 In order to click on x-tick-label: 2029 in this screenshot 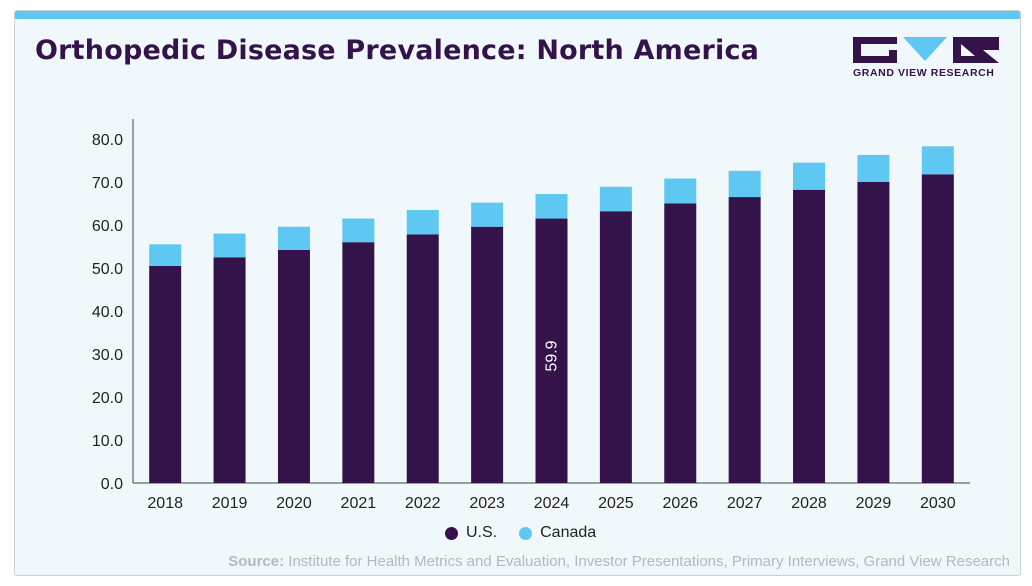, I will do `click(874, 503)`.